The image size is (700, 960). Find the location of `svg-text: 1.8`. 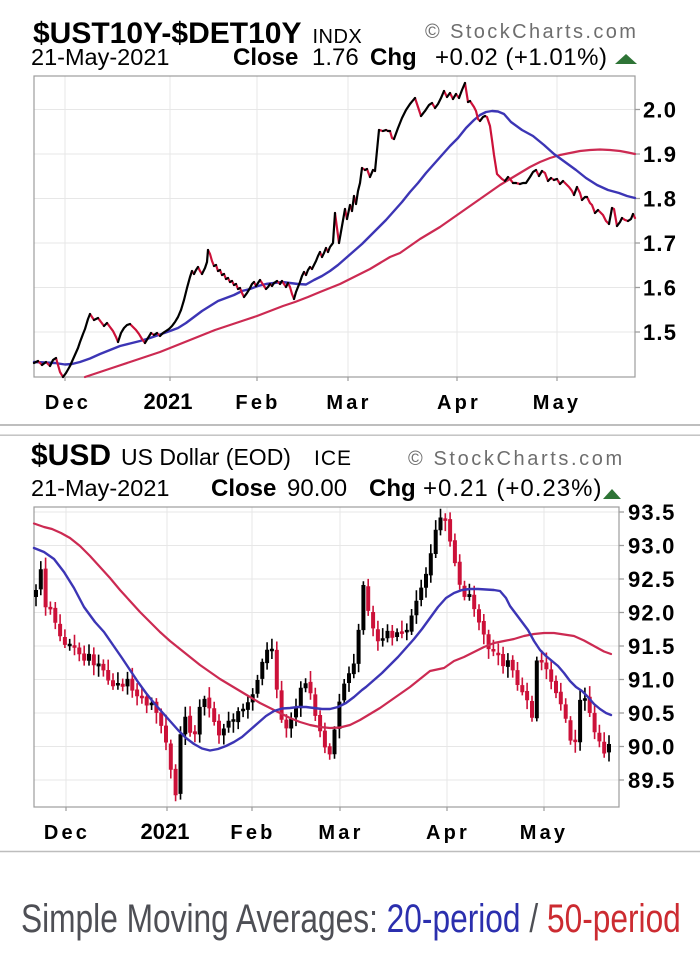

svg-text: 1.8 is located at coordinates (660, 199).